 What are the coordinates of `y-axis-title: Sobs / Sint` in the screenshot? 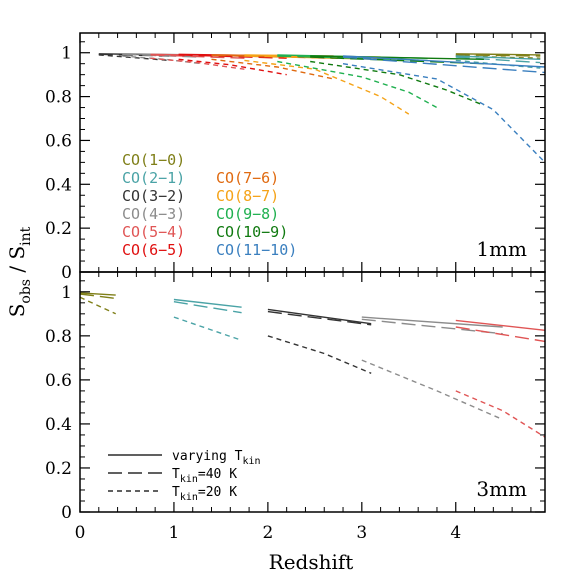 It's located at (19, 271).